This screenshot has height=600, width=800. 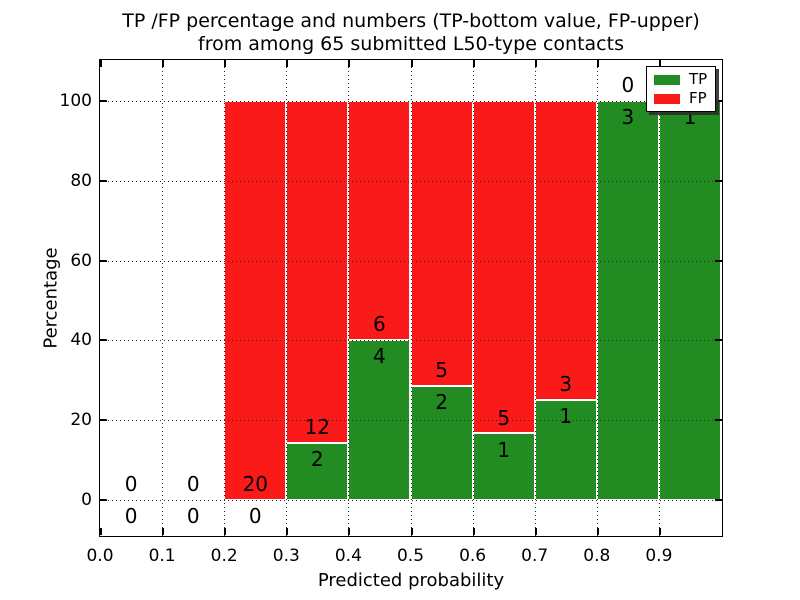 I want to click on fp-count-label: 6, so click(x=379, y=324).